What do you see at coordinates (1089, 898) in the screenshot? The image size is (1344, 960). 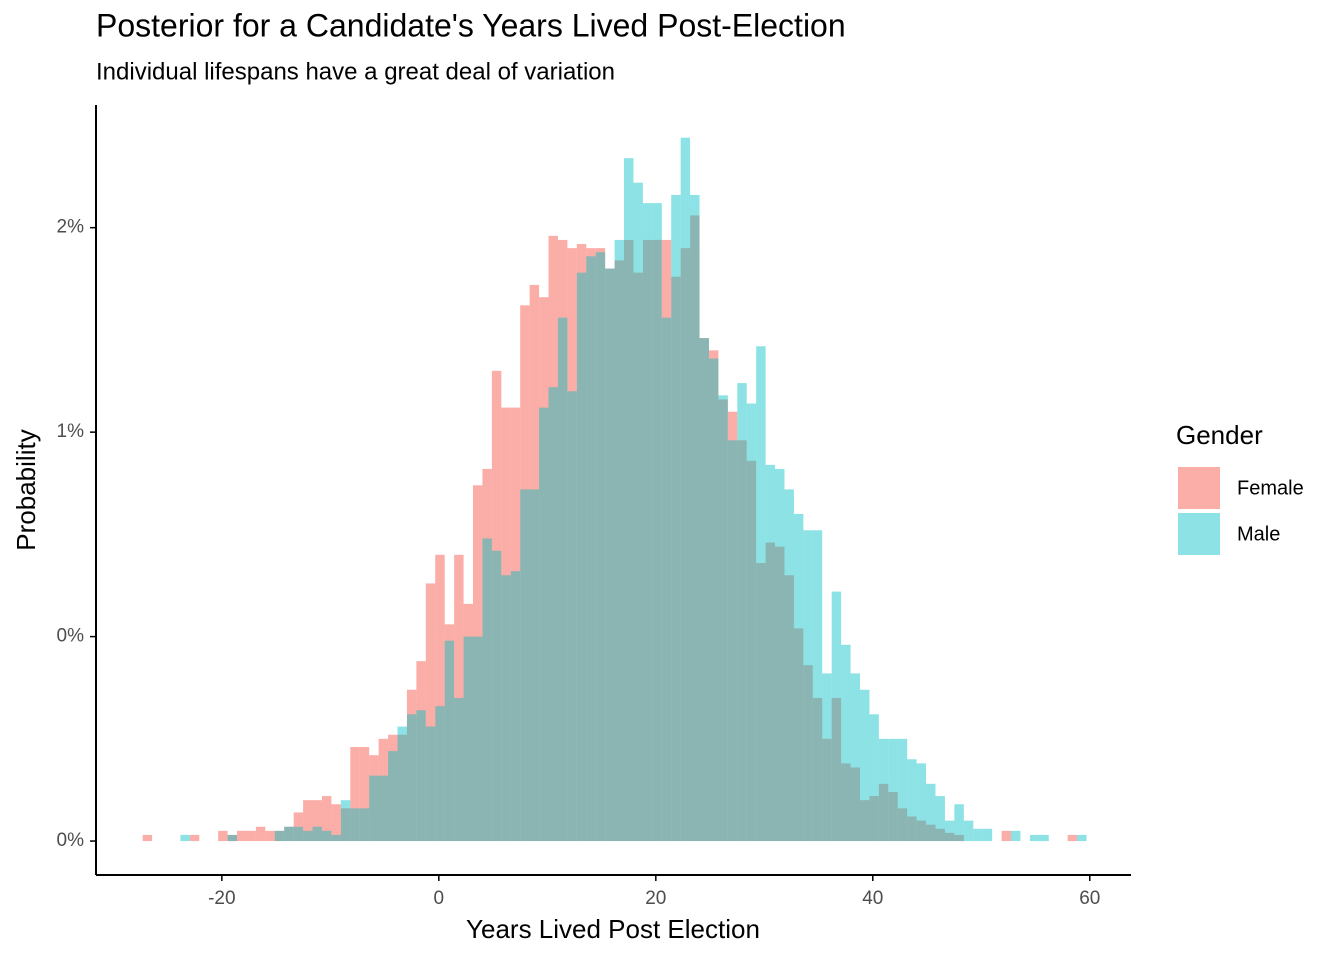 I see `x-tick-label: 60` at bounding box center [1089, 898].